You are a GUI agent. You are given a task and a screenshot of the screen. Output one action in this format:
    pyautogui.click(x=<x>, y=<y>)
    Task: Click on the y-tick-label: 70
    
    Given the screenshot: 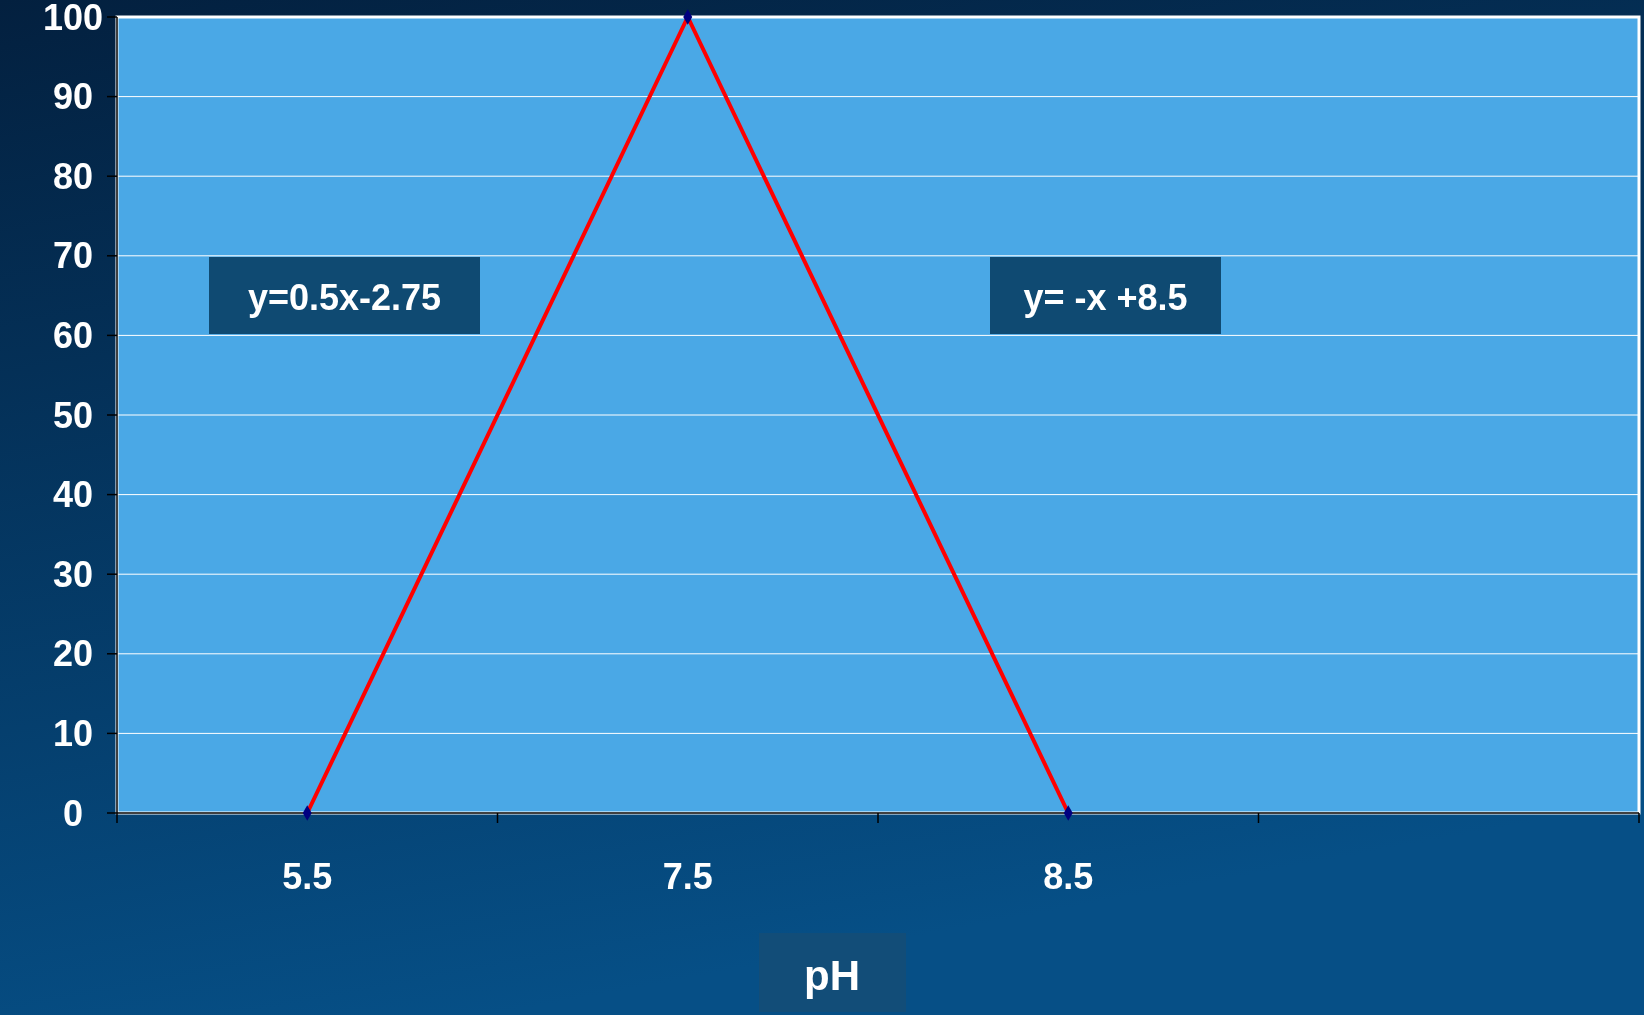 What is the action you would take?
    pyautogui.click(x=73, y=256)
    